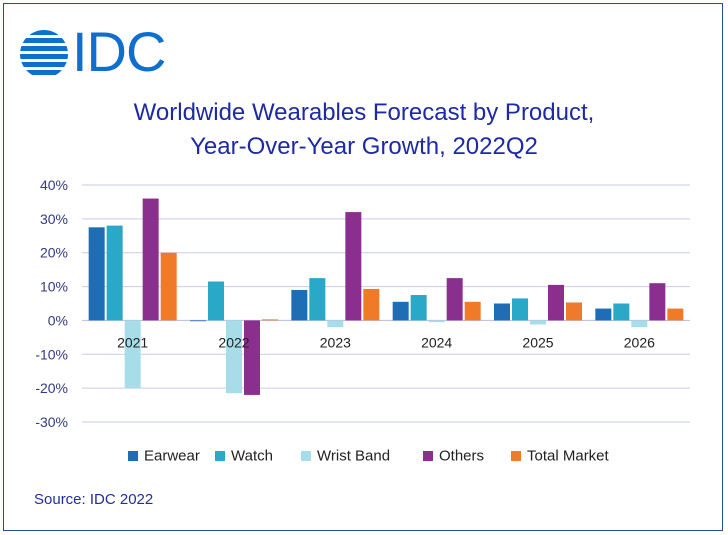 Image resolution: width=728 pixels, height=535 pixels. Describe the element at coordinates (58, 320) in the screenshot. I see `y-tick-label: 0%` at that location.